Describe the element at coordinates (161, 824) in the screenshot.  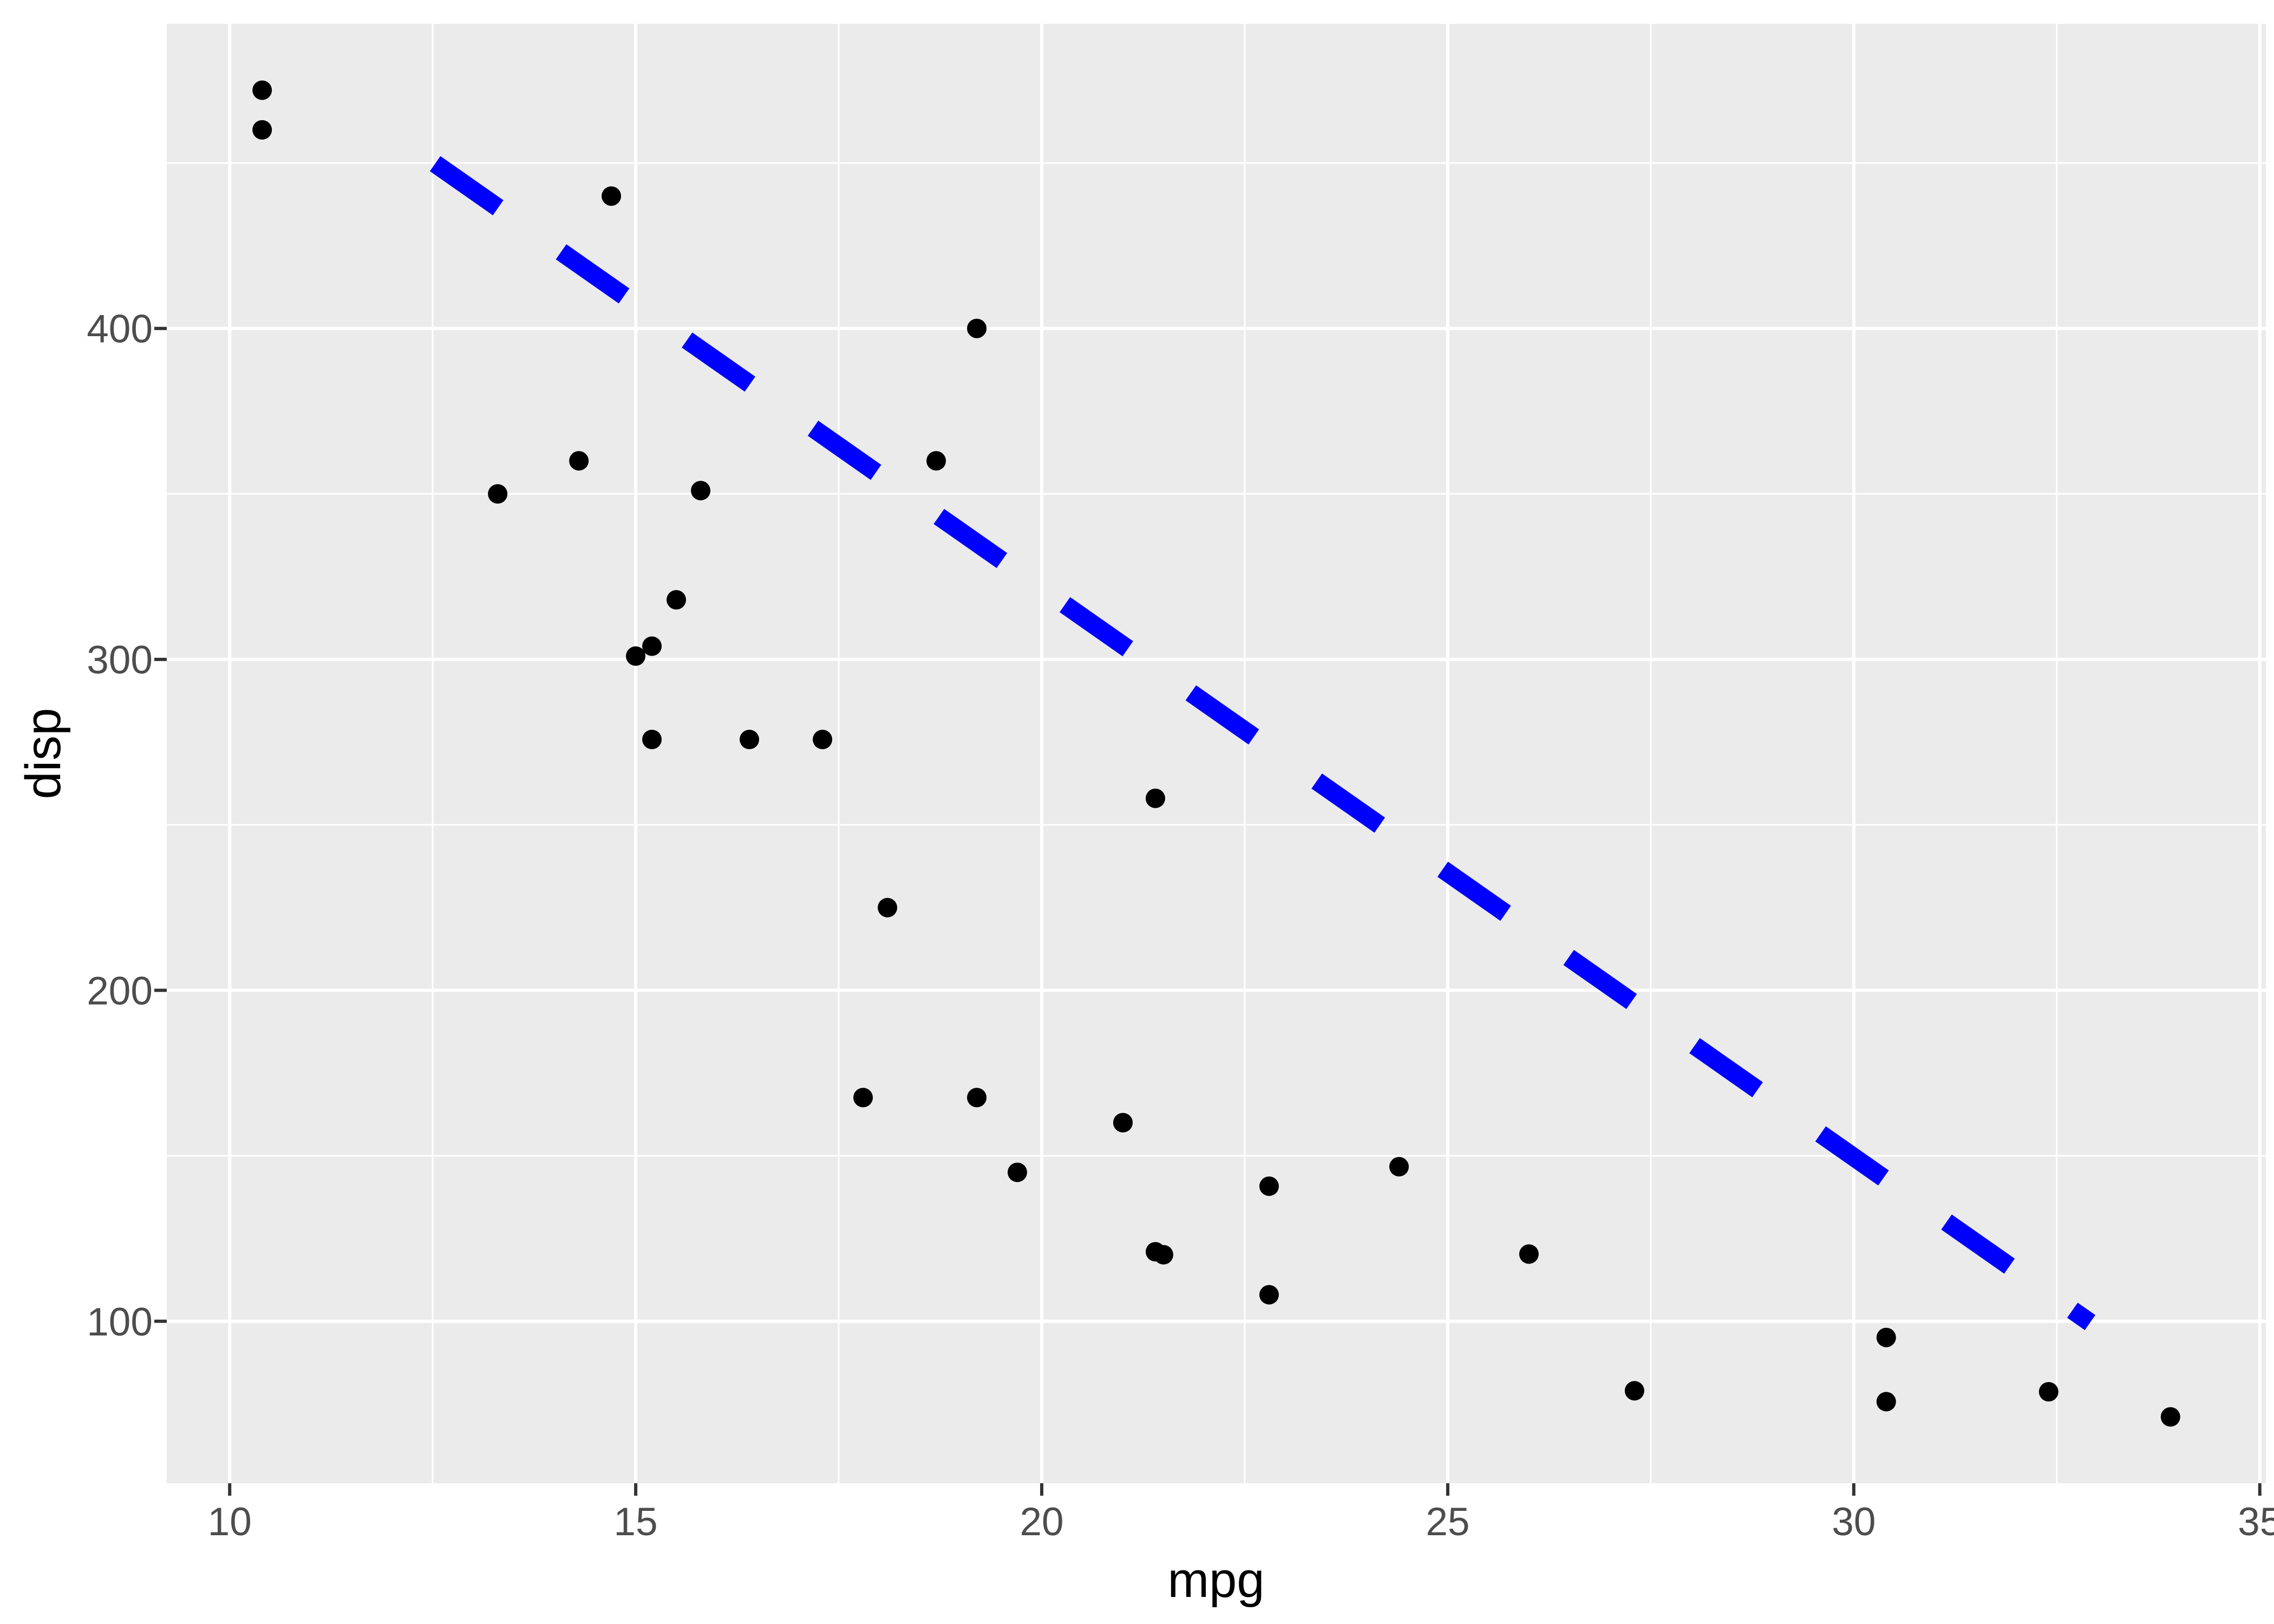
I see `y-axis-ticks` at that location.